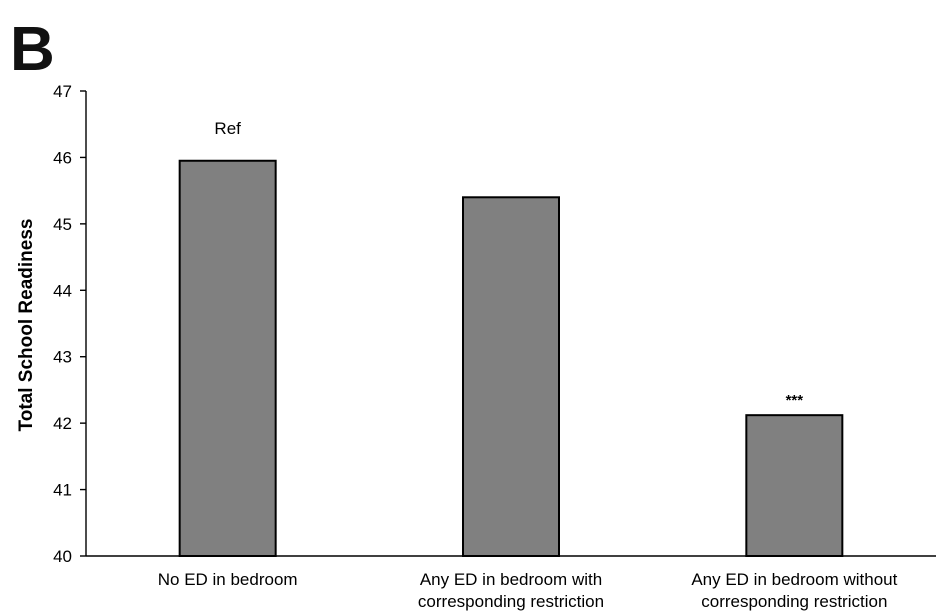 The height and width of the screenshot is (616, 938). Describe the element at coordinates (62, 556) in the screenshot. I see `y-tick-label: 40` at that location.